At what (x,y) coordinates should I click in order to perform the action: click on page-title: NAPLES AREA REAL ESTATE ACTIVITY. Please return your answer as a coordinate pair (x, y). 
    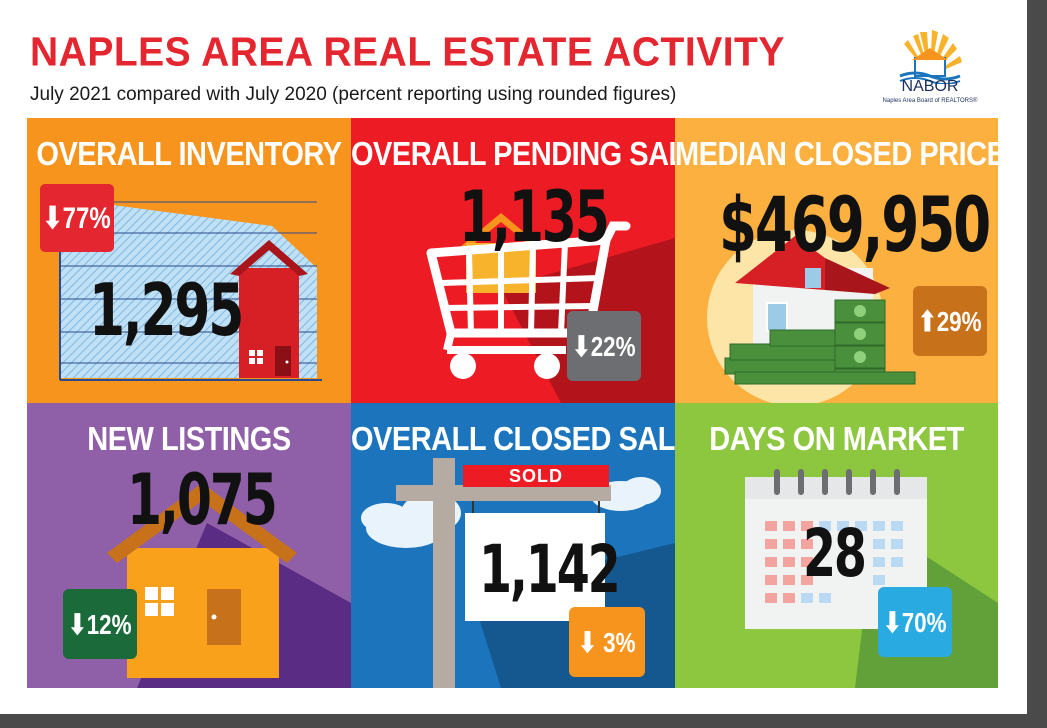
    Looking at the image, I should click on (407, 53).